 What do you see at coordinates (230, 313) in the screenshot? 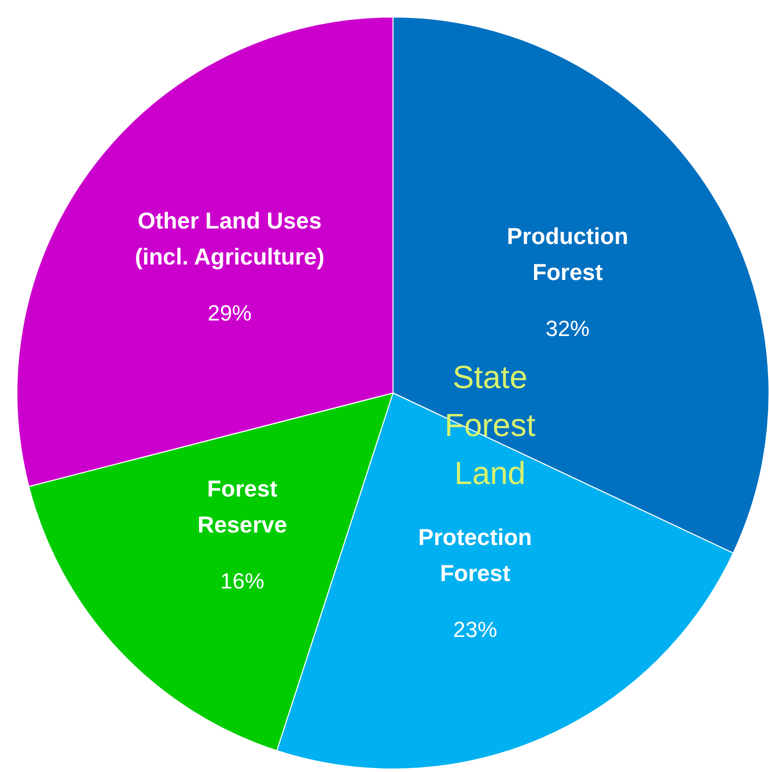
I see `data-label: 29%` at bounding box center [230, 313].